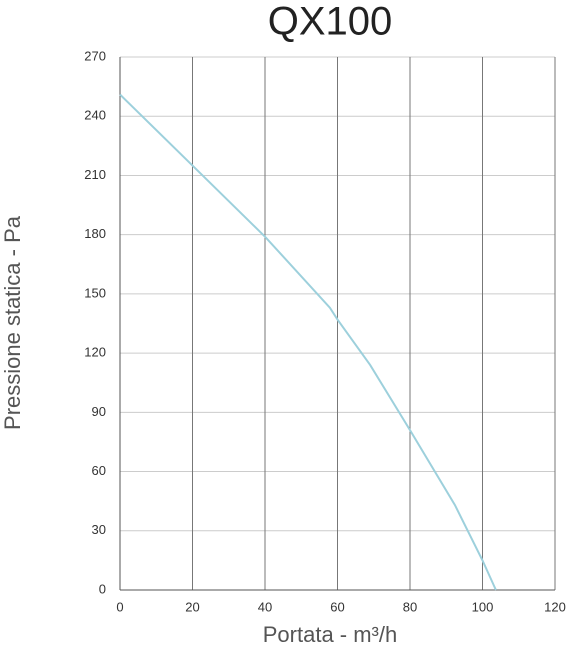 Image resolution: width=569 pixels, height=648 pixels. What do you see at coordinates (337, 606) in the screenshot?
I see `x-tick-label: 60` at bounding box center [337, 606].